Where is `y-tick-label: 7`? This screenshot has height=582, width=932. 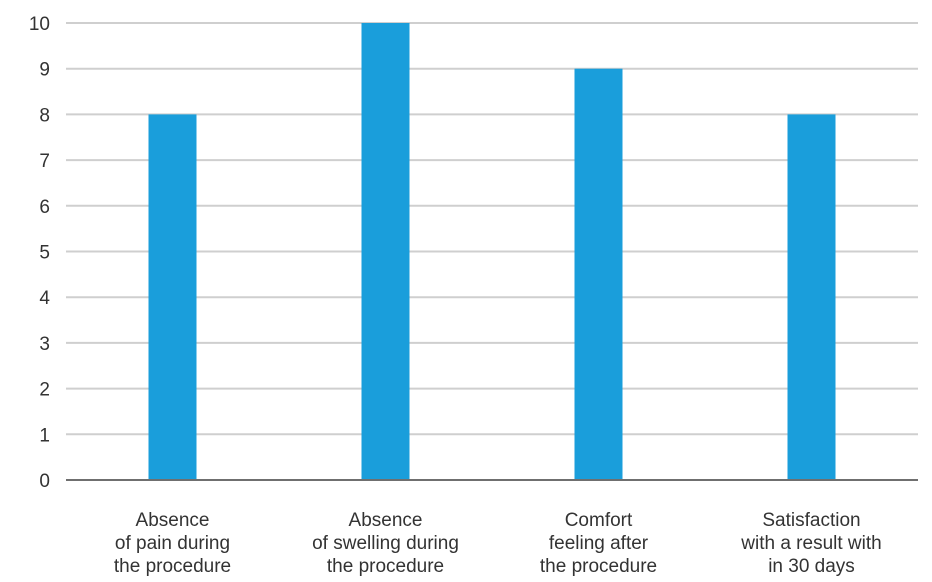 y-tick-label: 7 is located at coordinates (44, 161).